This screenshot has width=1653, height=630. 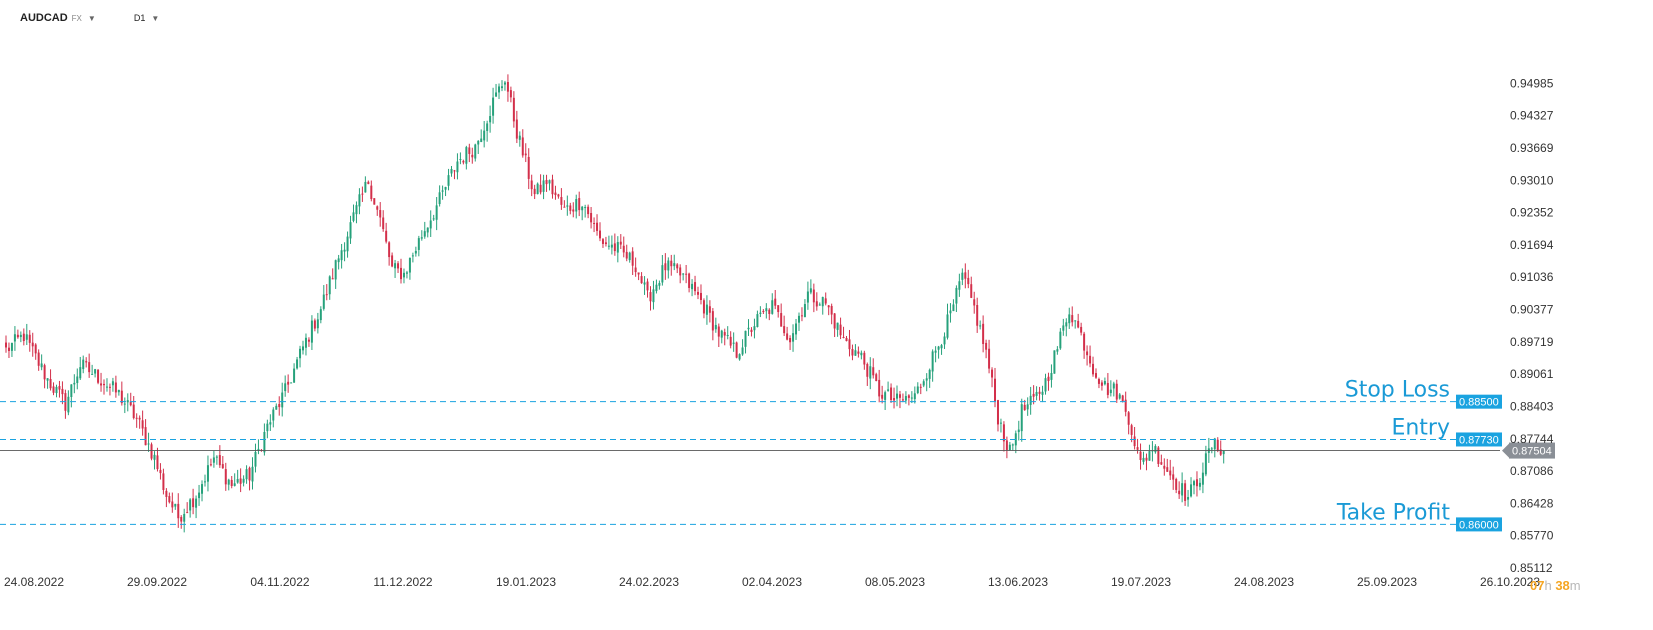 What do you see at coordinates (1562, 585) in the screenshot?
I see `timer-minutes: 38` at bounding box center [1562, 585].